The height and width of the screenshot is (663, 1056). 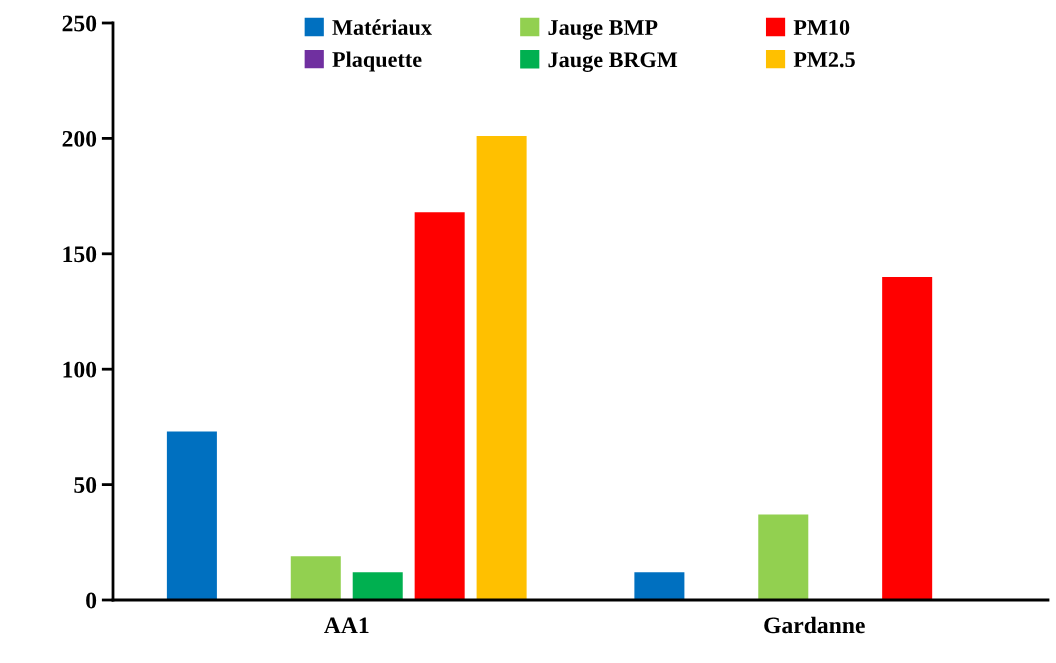 What do you see at coordinates (91, 600) in the screenshot?
I see `y-tick-label: 0` at bounding box center [91, 600].